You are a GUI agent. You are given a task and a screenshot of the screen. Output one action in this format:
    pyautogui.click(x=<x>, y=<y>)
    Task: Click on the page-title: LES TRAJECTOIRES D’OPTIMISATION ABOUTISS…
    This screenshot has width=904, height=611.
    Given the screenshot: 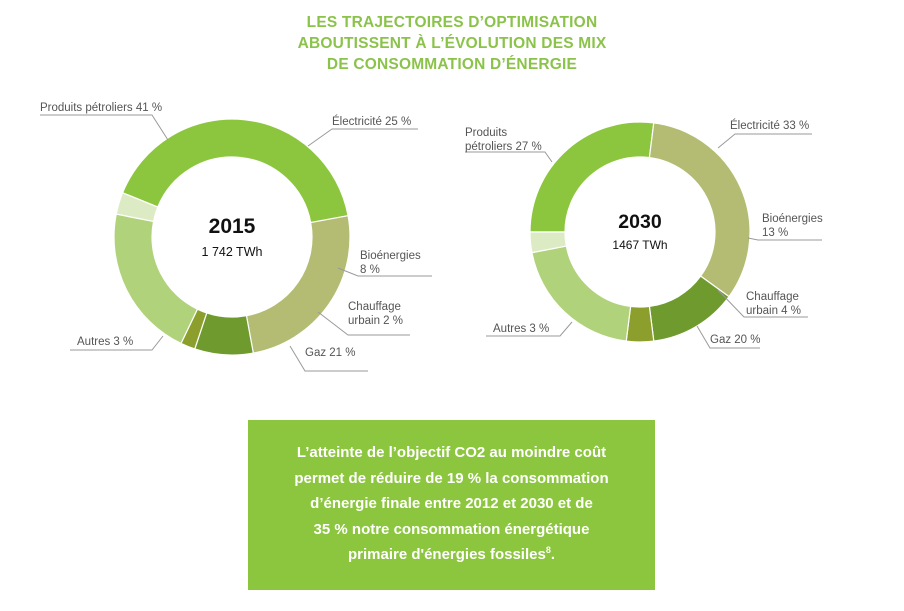 What is the action you would take?
    pyautogui.click(x=452, y=43)
    